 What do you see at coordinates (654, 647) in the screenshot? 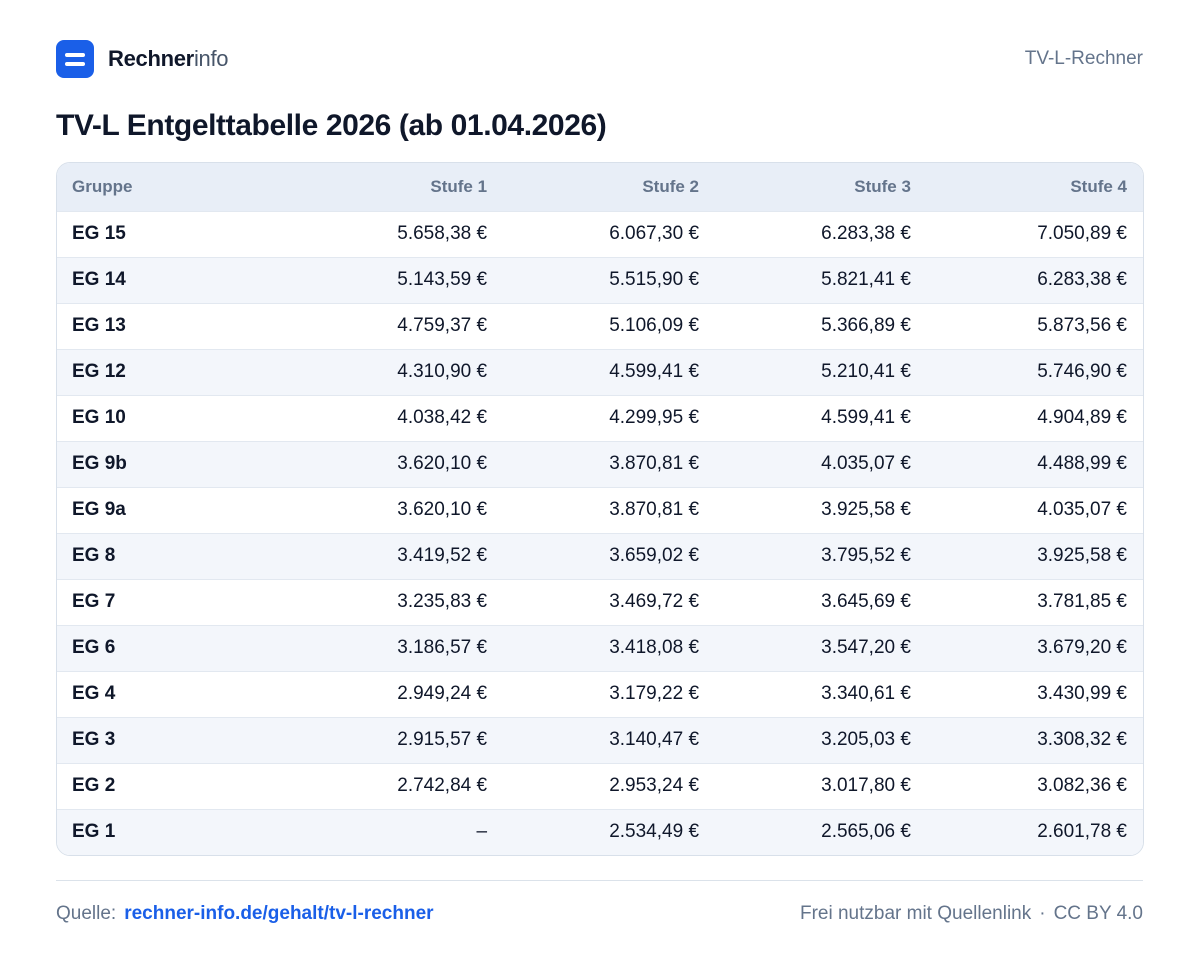
I see `salary-cell: 3.418,08 €` at bounding box center [654, 647].